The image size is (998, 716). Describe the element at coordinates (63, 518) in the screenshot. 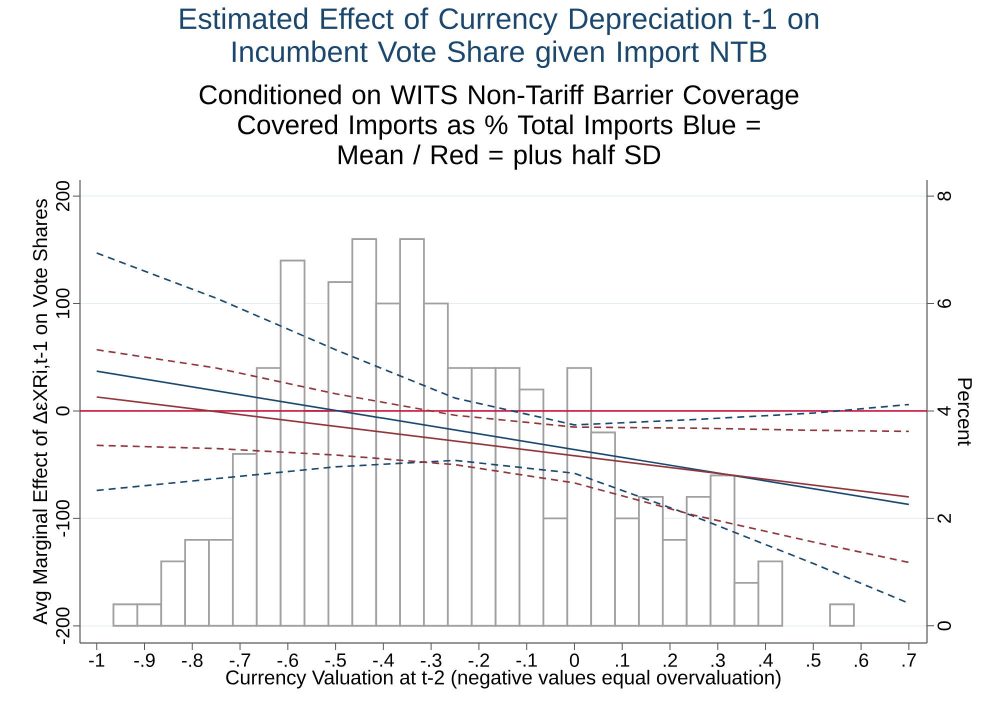

I see `y-tick-label: -100` at that location.